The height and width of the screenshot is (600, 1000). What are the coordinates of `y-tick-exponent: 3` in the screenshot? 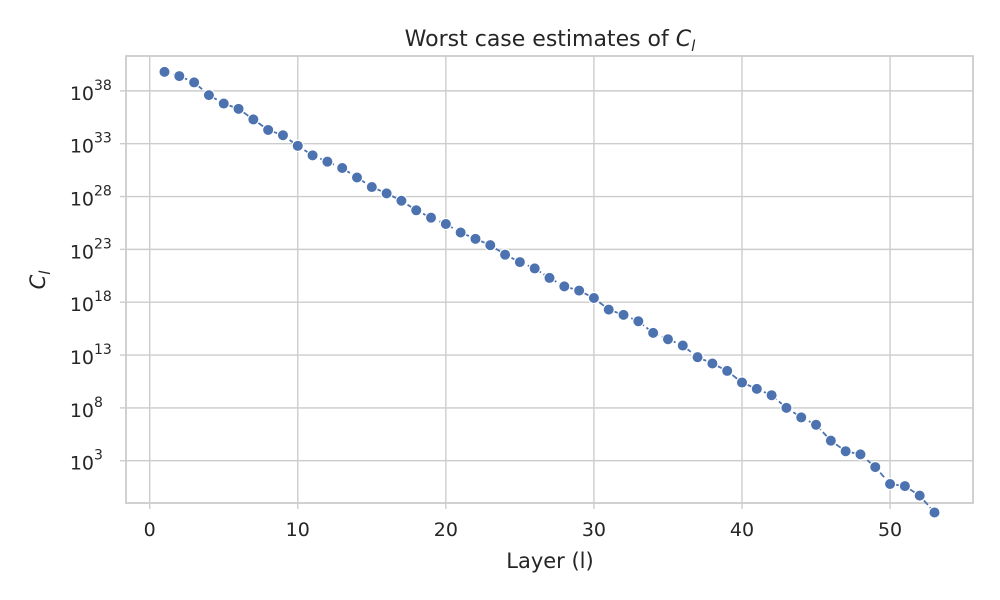 It's located at (98, 456).